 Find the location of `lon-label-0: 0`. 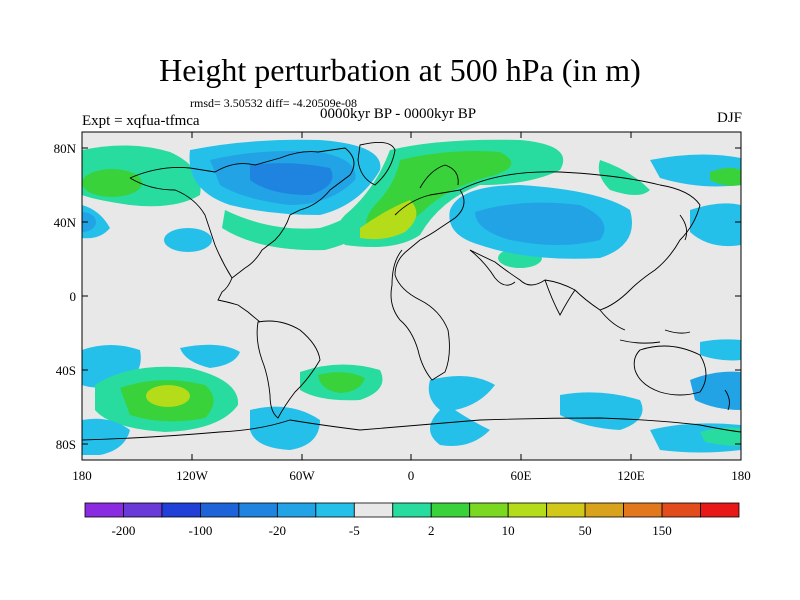

lon-label-0: 0 is located at coordinates (411, 475).